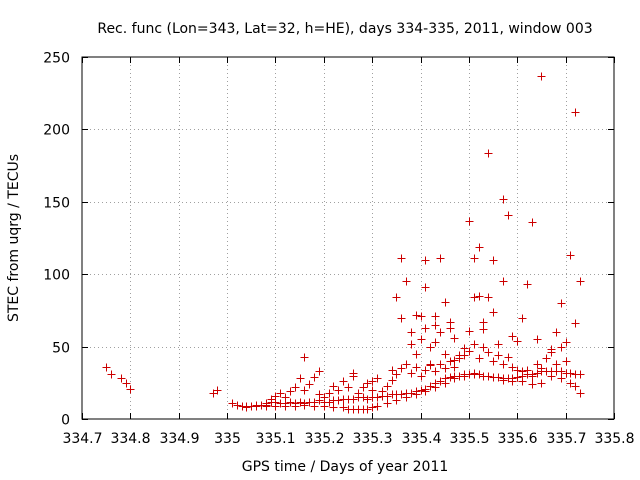  I want to click on x-tick-label: 335.3, so click(372, 439).